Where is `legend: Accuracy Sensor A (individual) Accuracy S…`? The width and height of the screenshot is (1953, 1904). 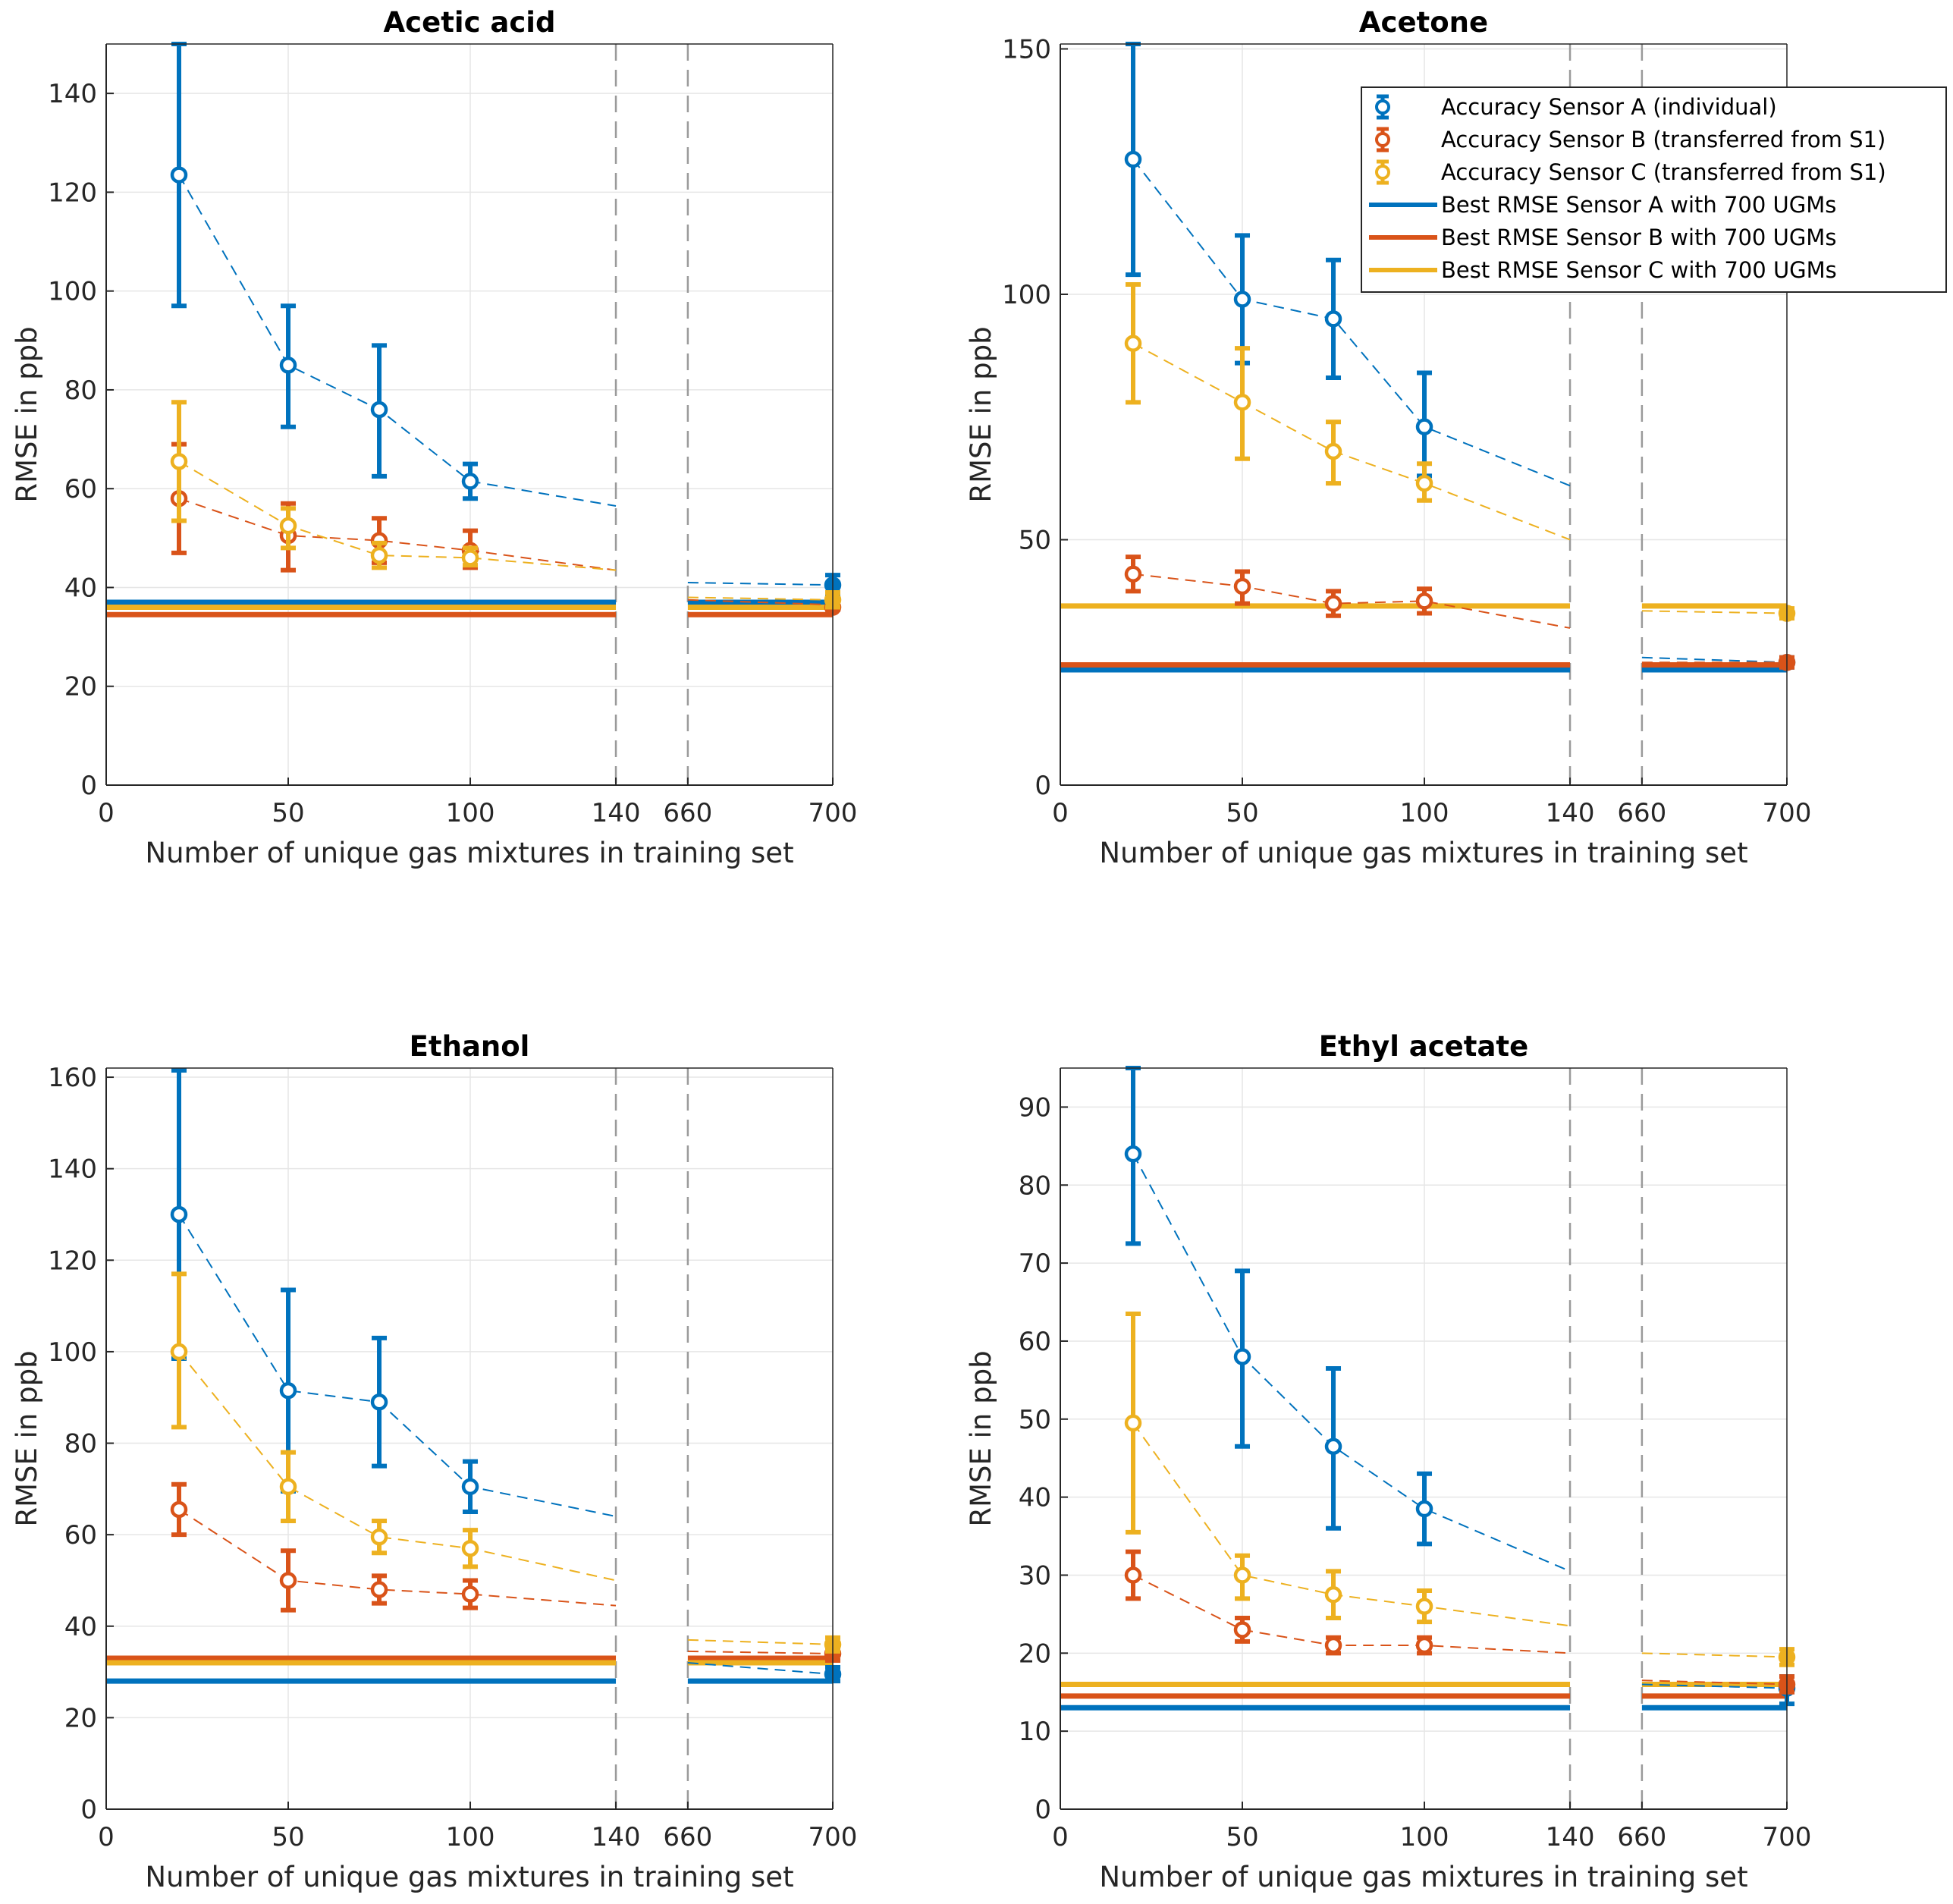 legend: Accuracy Sensor A (individual) Accuracy S… is located at coordinates (1654, 189).